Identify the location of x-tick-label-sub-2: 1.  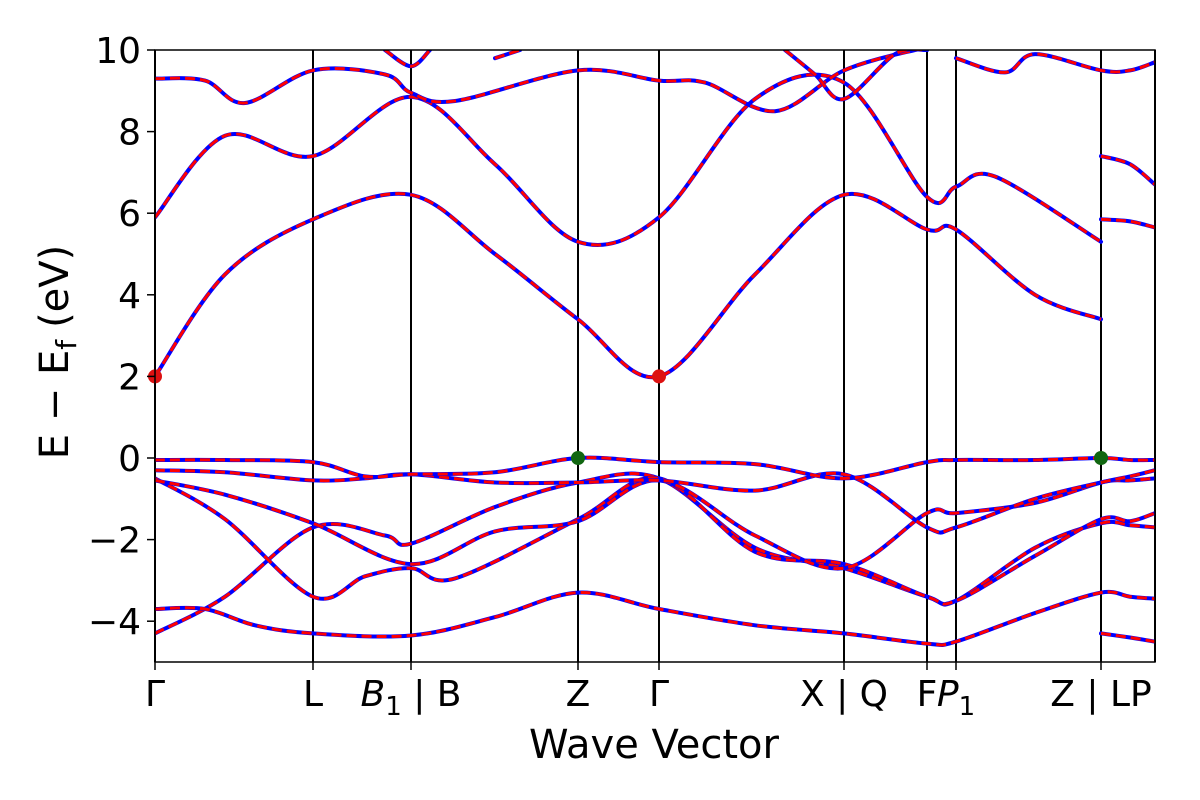
(393, 707).